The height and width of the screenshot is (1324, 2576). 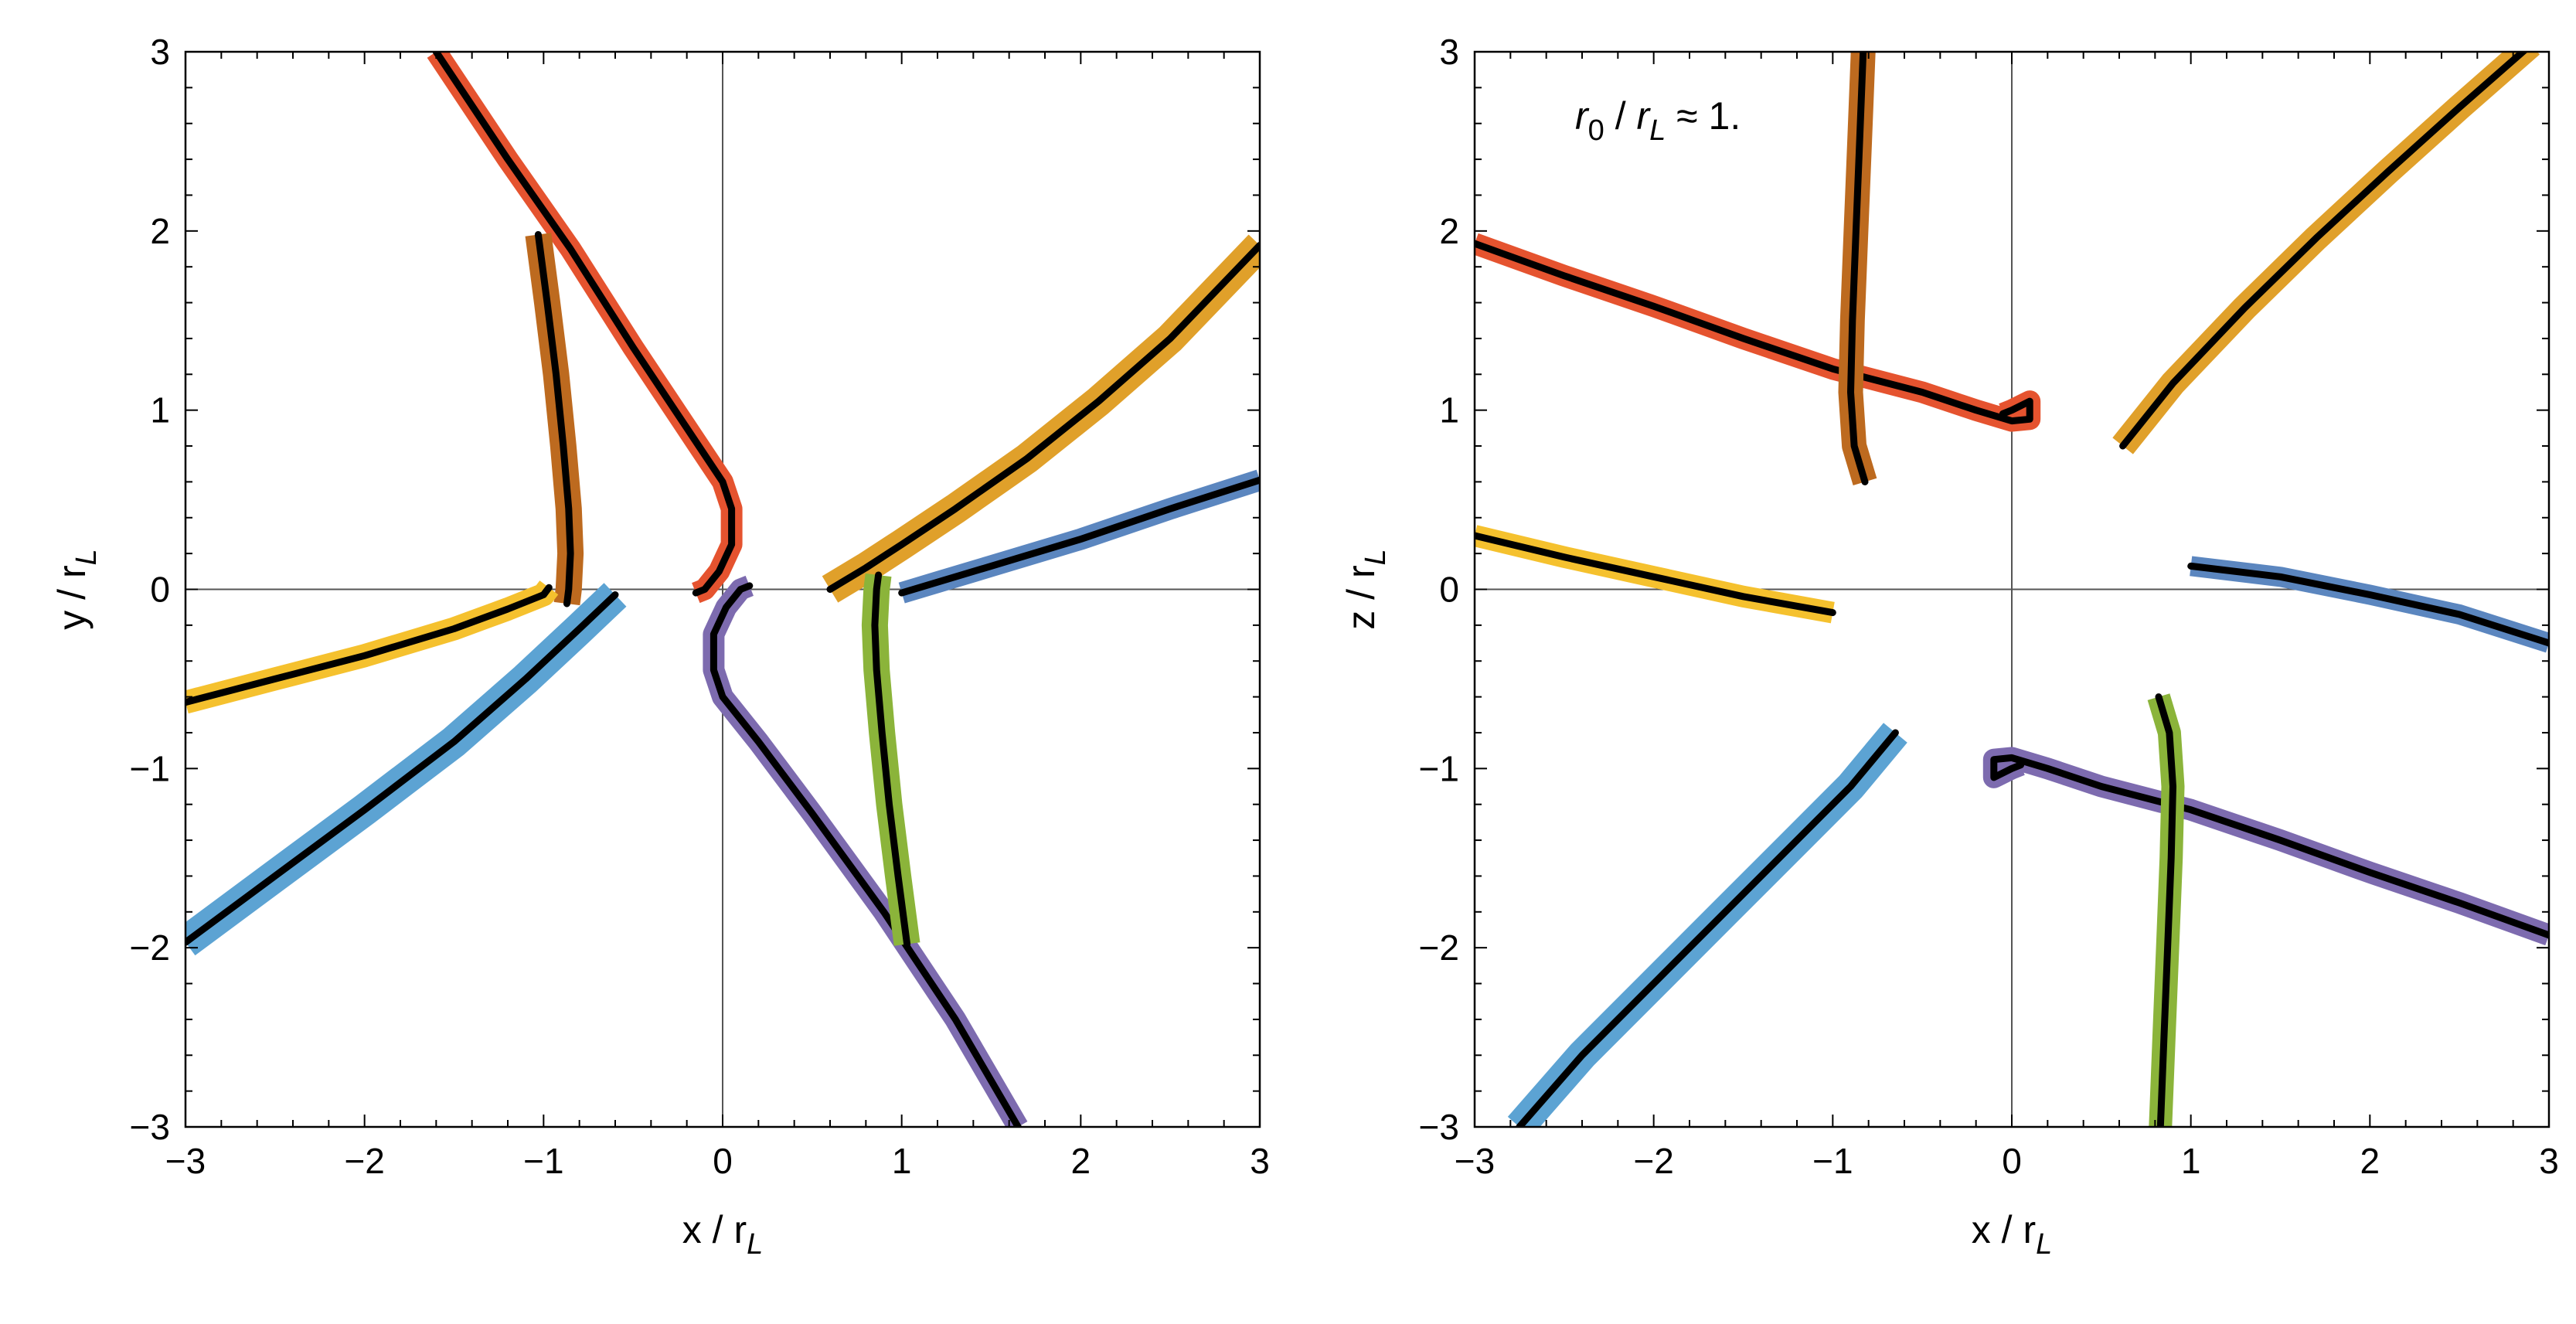 I want to click on y-axis-label: y / rL, so click(x=76, y=589).